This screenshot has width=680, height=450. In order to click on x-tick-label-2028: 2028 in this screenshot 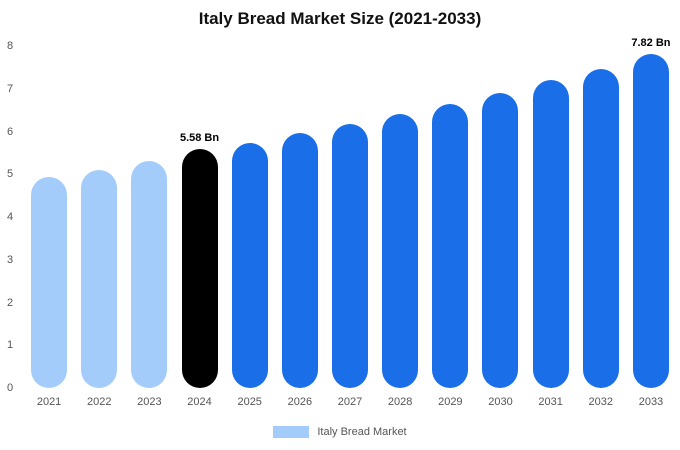, I will do `click(400, 402)`.